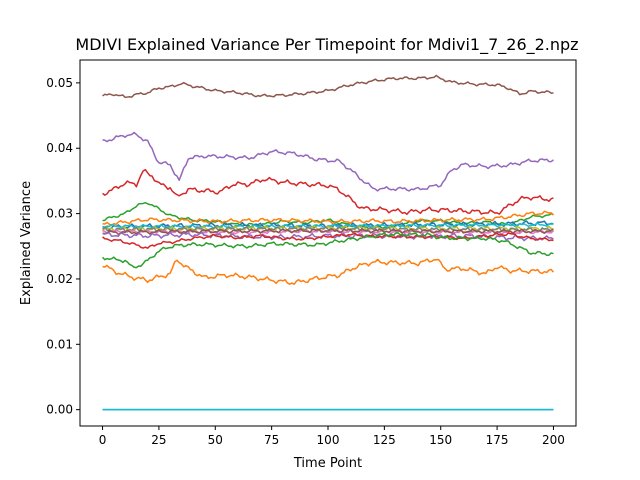 The image size is (640, 480). Describe the element at coordinates (59, 410) in the screenshot. I see `y-tick-label: 0.00` at that location.